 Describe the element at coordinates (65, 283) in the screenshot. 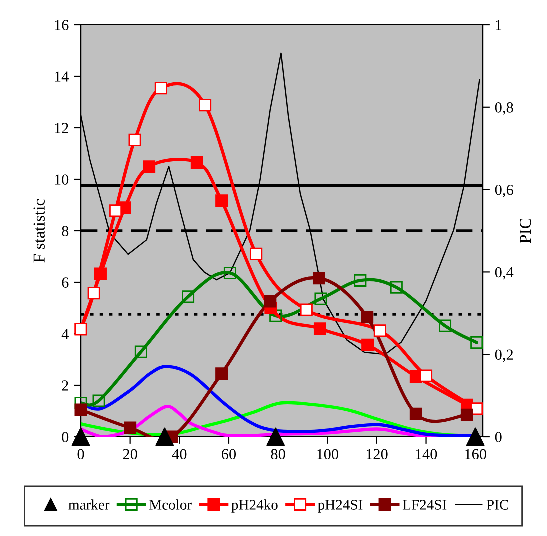

I see `y-tick-label: 6` at that location.